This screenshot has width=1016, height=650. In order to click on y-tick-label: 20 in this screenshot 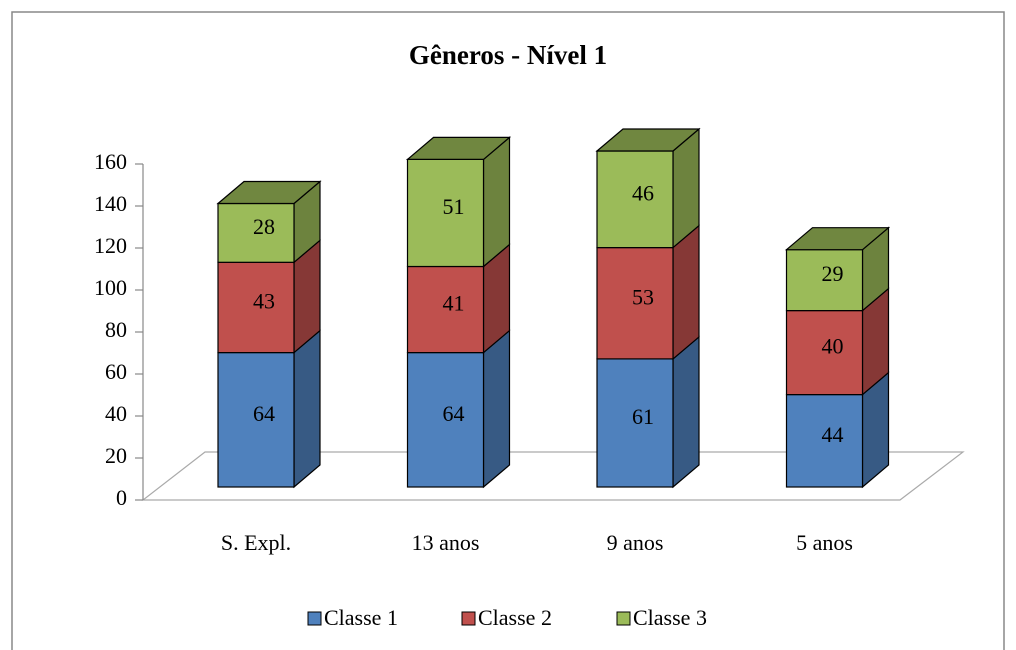, I will do `click(116, 455)`.